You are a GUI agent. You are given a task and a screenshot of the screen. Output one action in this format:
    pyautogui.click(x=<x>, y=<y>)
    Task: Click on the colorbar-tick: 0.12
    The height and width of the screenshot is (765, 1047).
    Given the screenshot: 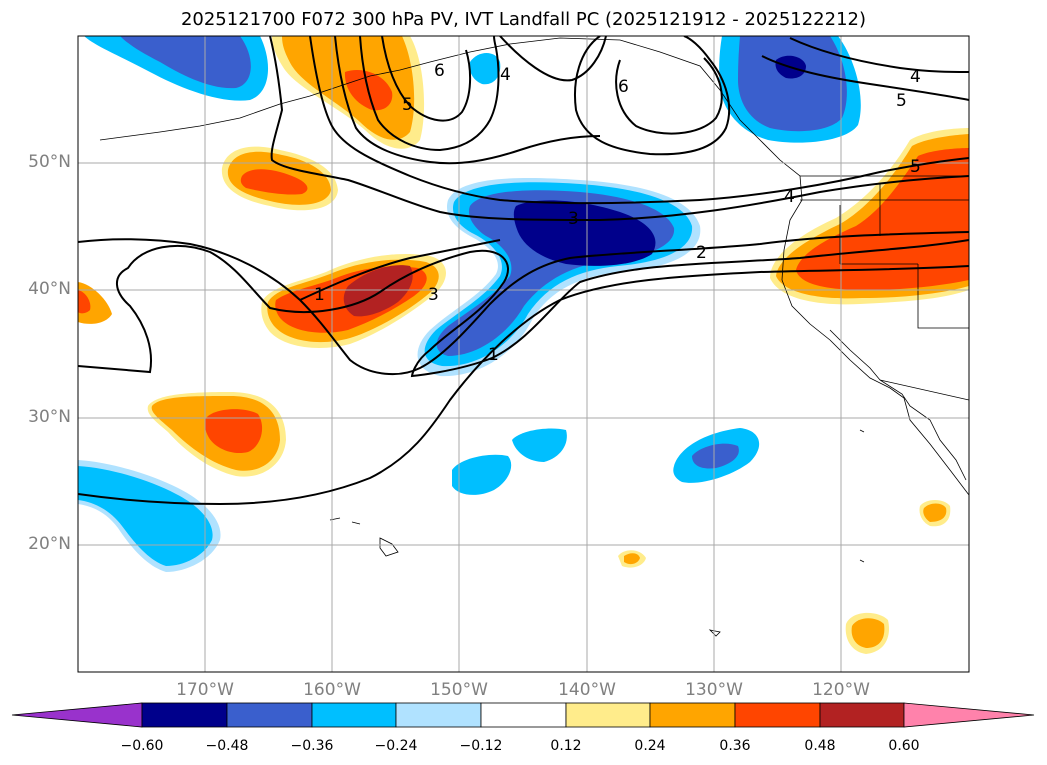 What is the action you would take?
    pyautogui.click(x=566, y=746)
    